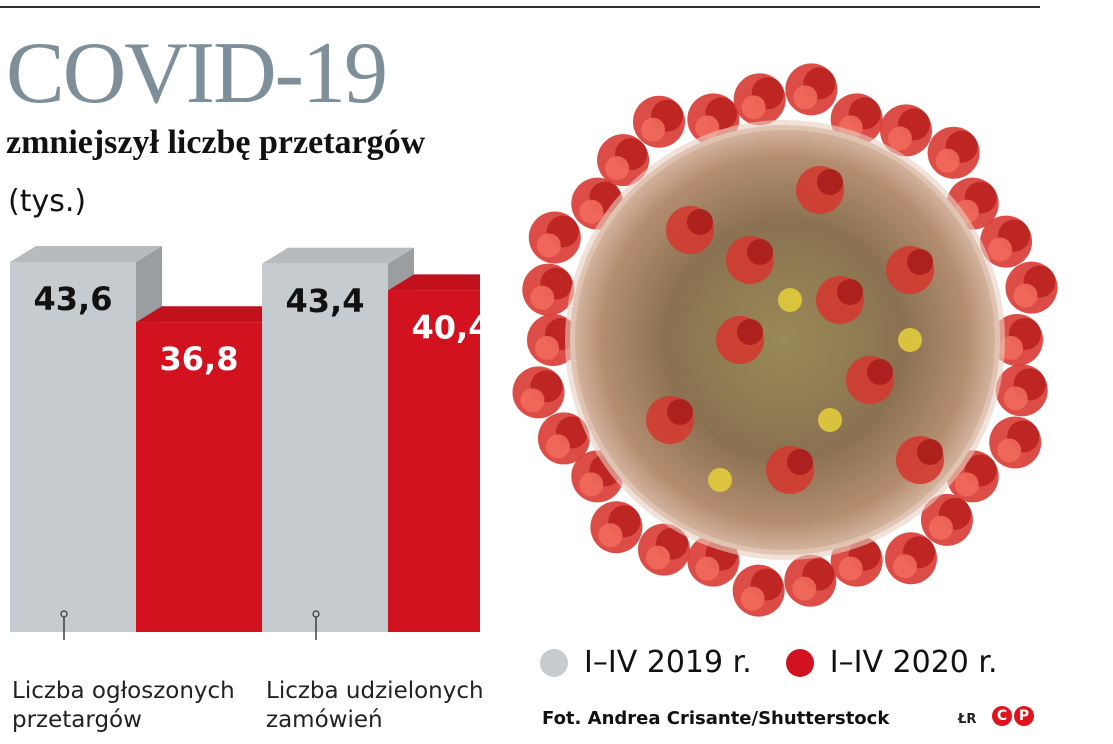  Describe the element at coordinates (324, 720) in the screenshot. I see `category-label-line: zamówień` at that location.